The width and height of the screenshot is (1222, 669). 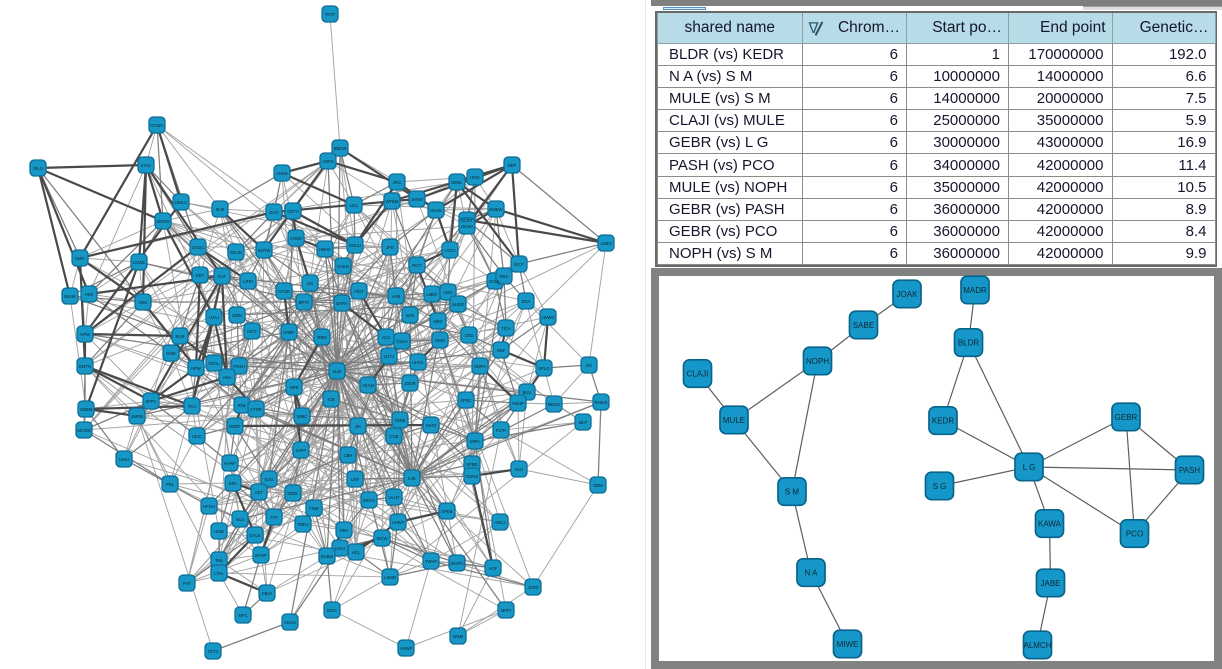 I want to click on svg-text: HARP, so click(x=230, y=463).